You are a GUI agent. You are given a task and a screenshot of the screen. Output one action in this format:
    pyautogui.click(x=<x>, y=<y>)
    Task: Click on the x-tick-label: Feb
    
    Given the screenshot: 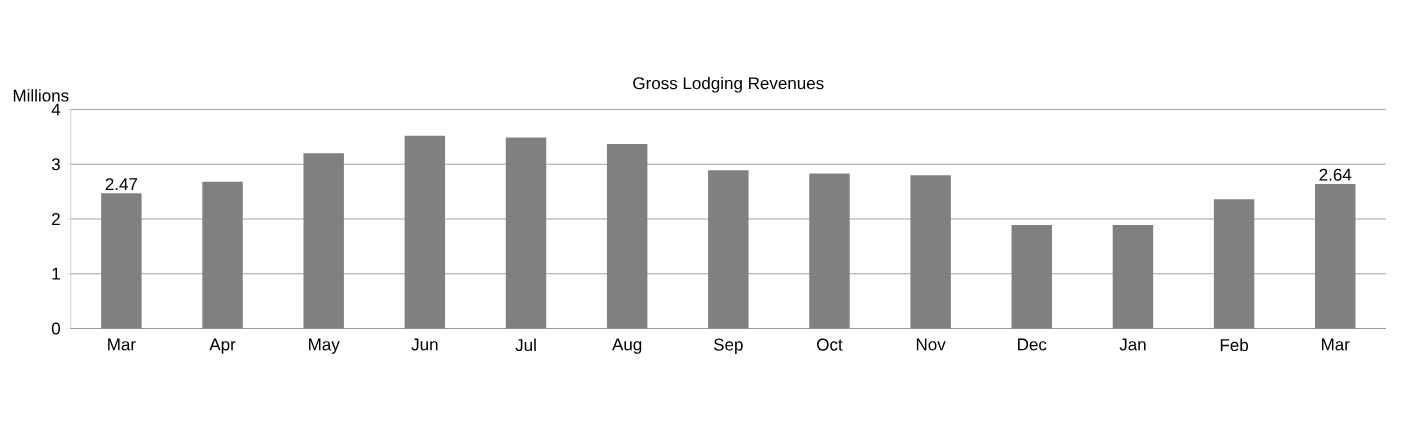 What is the action you would take?
    pyautogui.click(x=1234, y=345)
    